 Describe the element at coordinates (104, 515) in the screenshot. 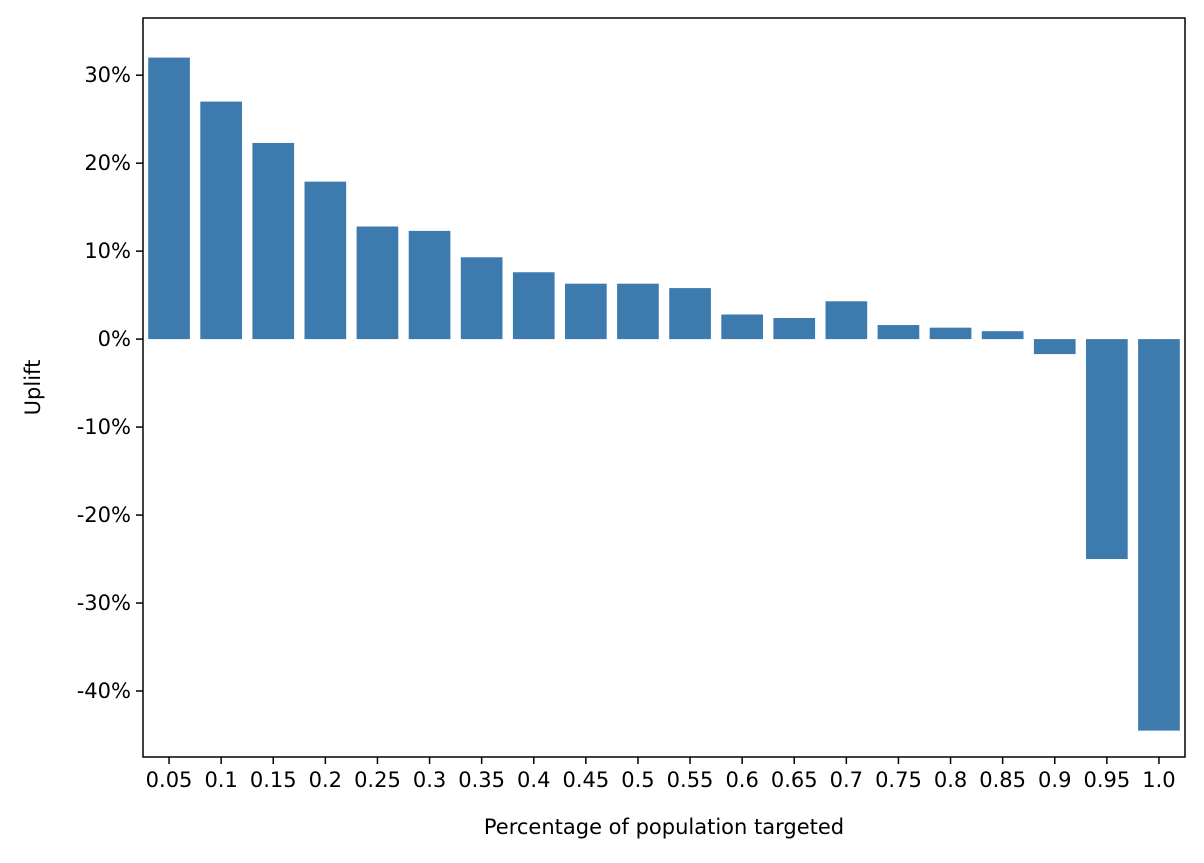

I see `y-tick-label: -20%` at that location.